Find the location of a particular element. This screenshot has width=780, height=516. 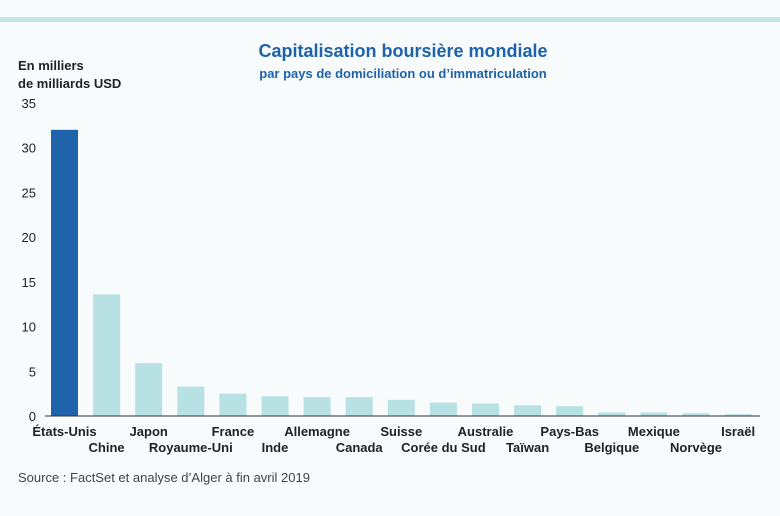

x-tick-label: Japon is located at coordinates (149, 431).